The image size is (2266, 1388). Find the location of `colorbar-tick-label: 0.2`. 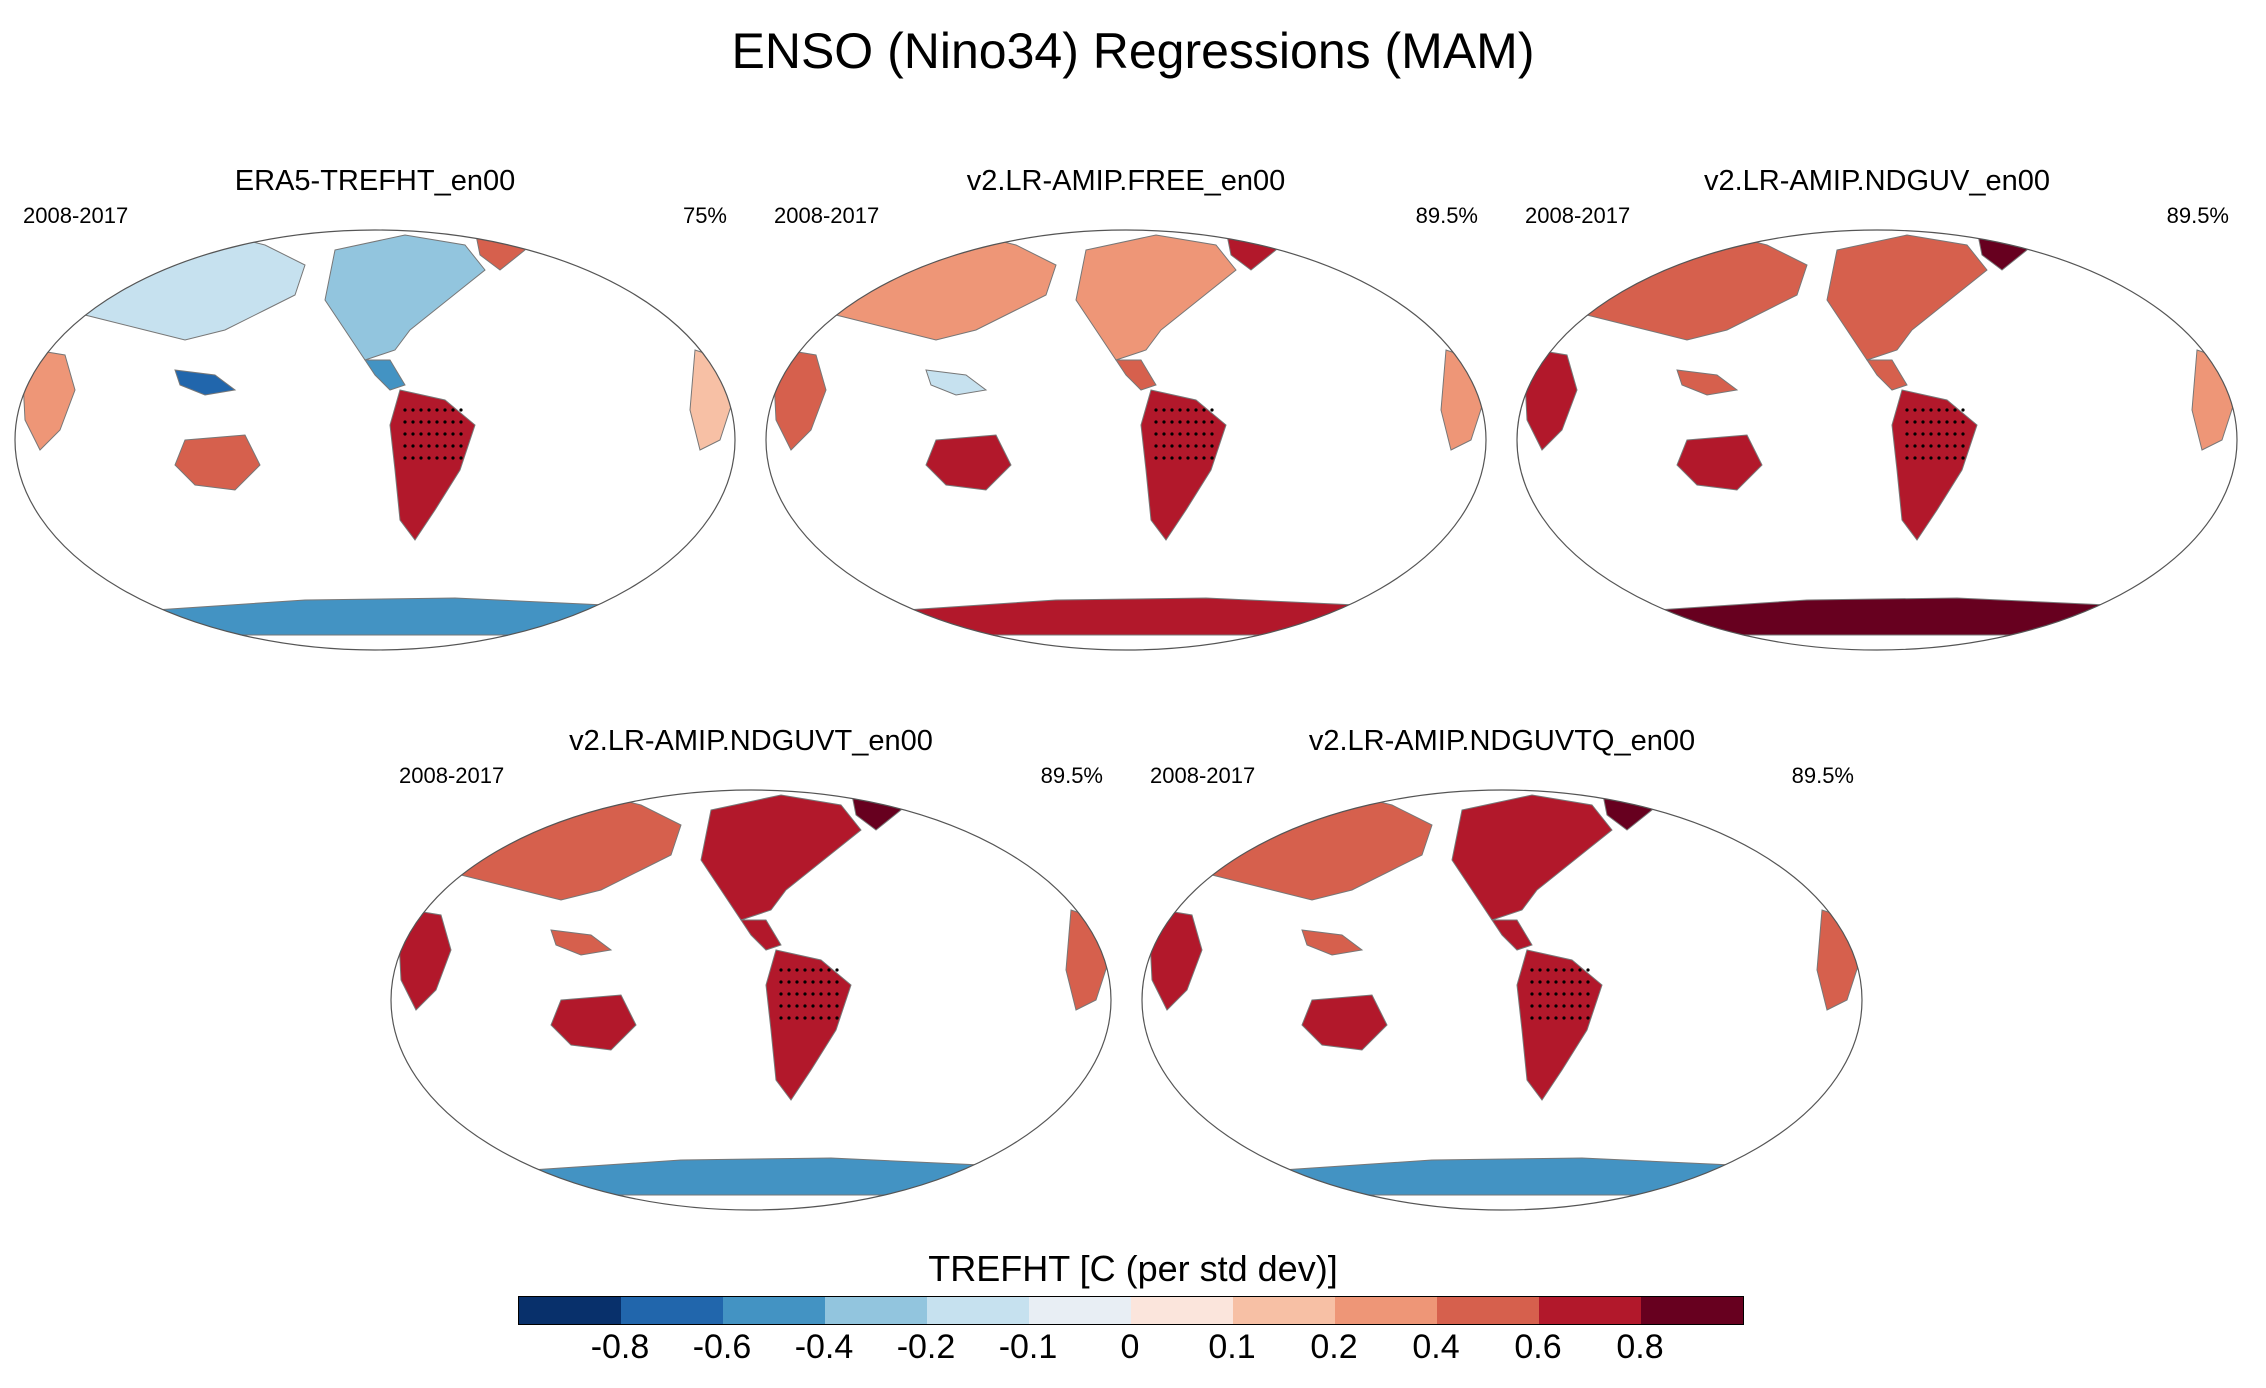

colorbar-tick-label: 0.2 is located at coordinates (1334, 1347).